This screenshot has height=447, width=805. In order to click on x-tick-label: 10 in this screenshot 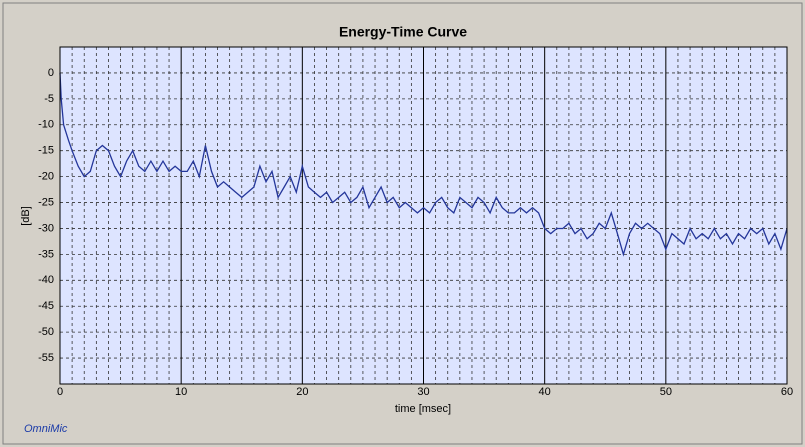, I will do `click(181, 392)`.